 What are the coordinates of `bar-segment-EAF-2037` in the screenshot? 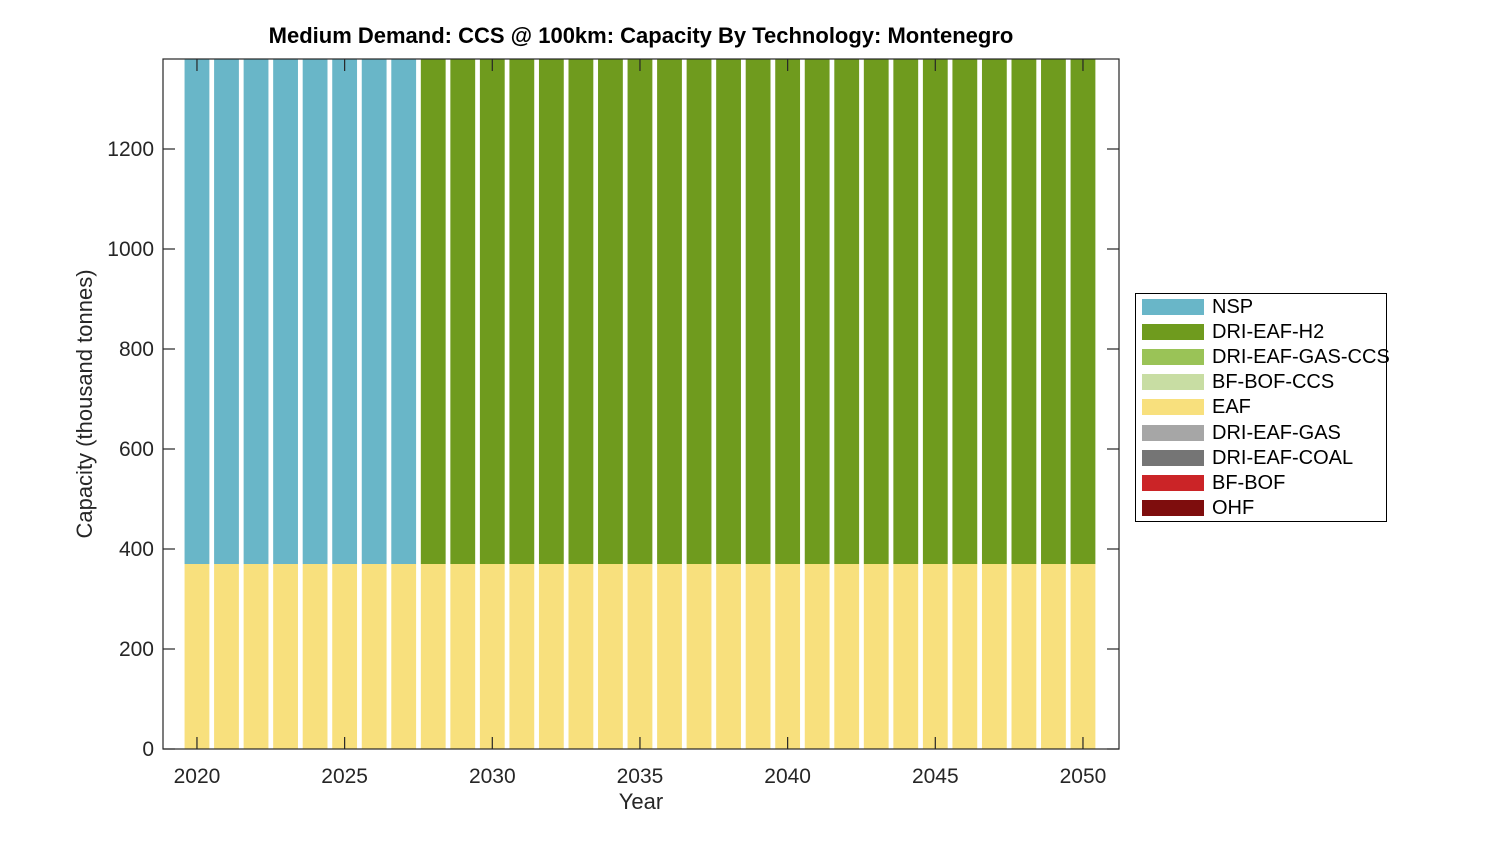 It's located at (699, 656).